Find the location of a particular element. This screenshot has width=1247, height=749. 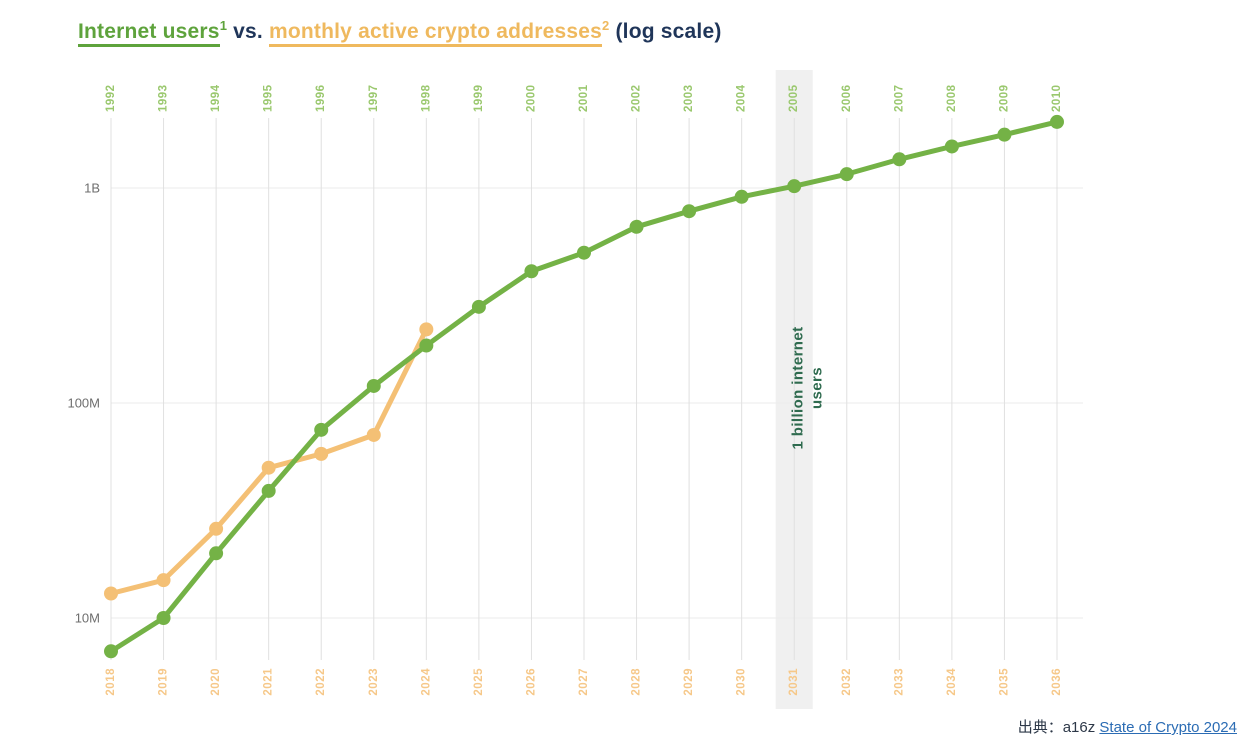

x-axis-bottom-label: 2027 is located at coordinates (584, 682).